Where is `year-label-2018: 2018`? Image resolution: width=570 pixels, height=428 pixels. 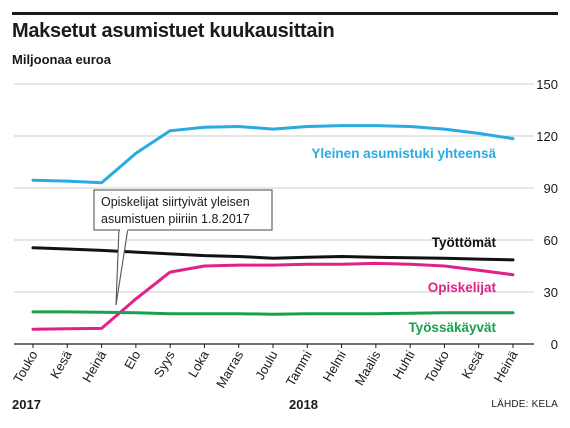
year-label-2018: 2018 is located at coordinates (303, 404).